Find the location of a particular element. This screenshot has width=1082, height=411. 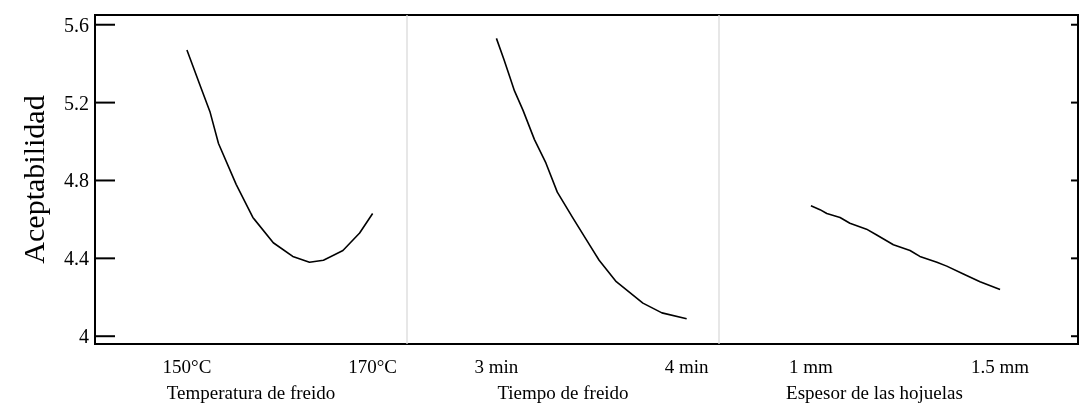

y-tick-label: 4.8 is located at coordinates (76, 180).